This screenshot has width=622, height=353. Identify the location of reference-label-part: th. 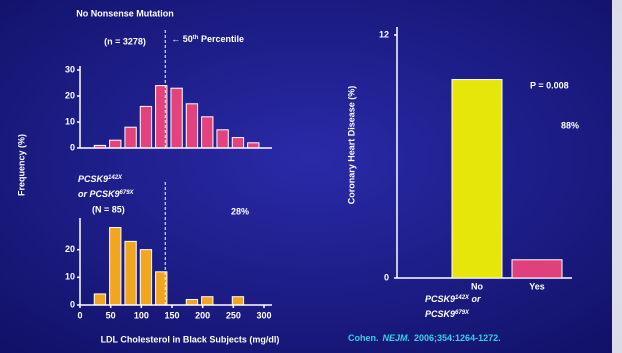
(196, 38).